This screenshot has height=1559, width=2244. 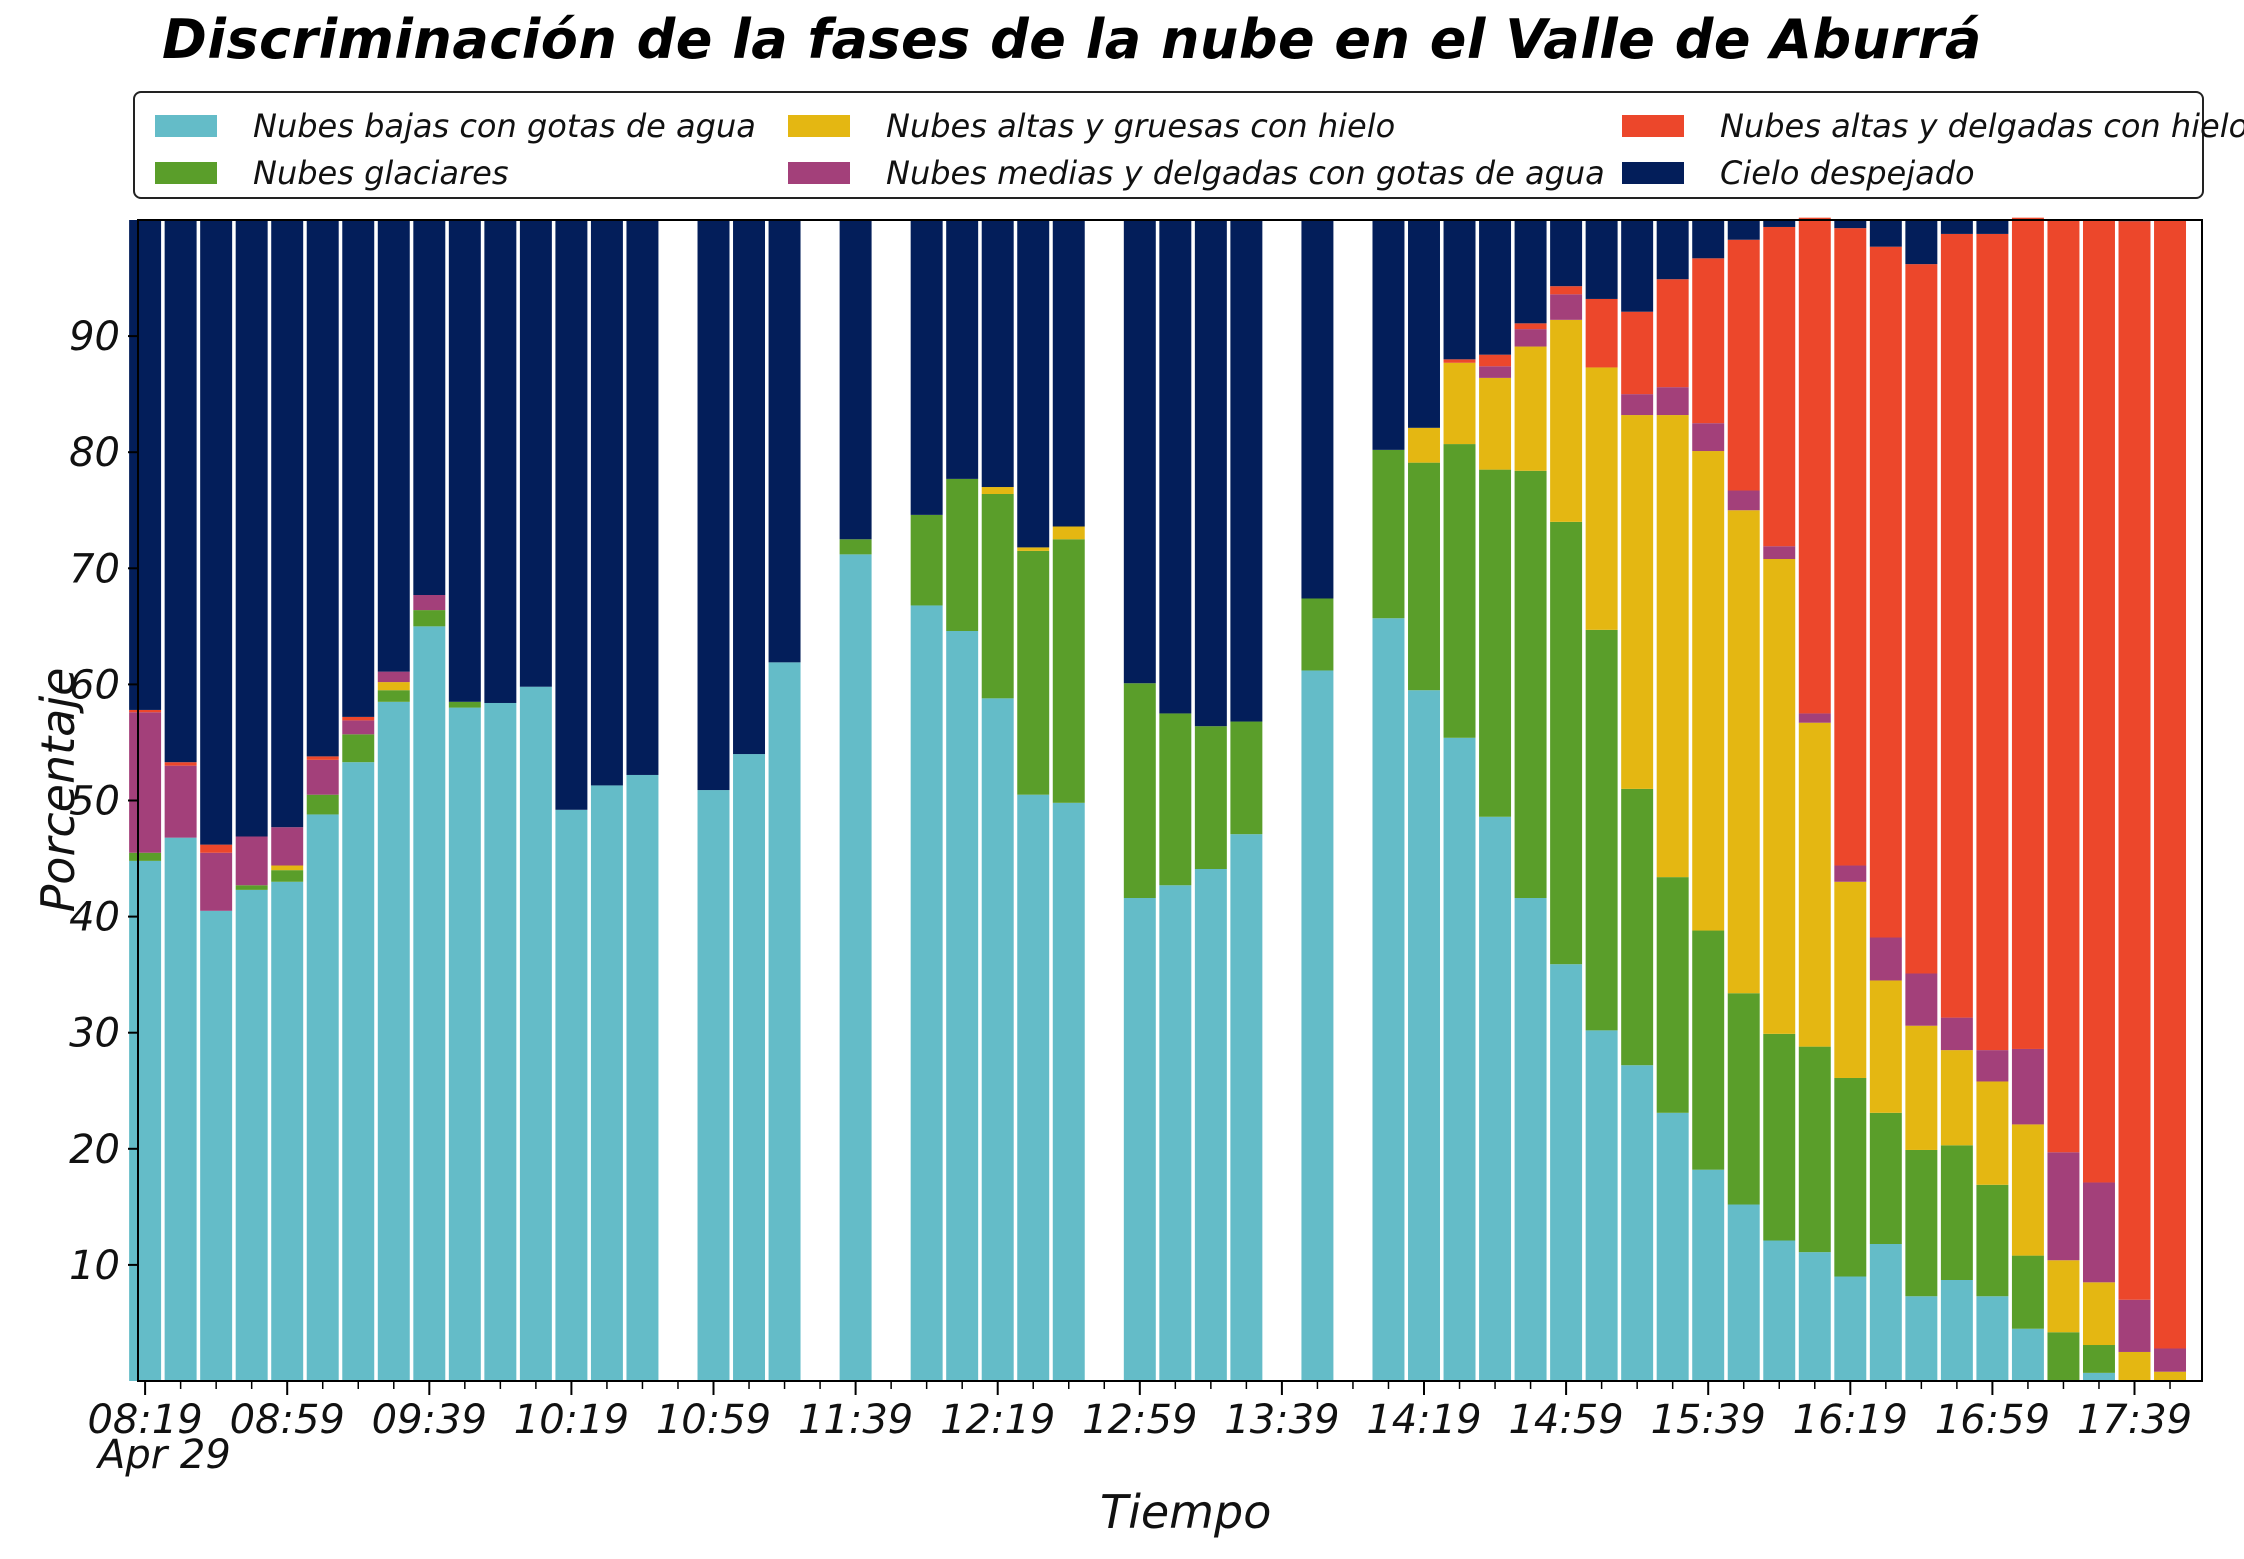 What do you see at coordinates (94, 802) in the screenshot?
I see `y-tick-label: 50` at bounding box center [94, 802].